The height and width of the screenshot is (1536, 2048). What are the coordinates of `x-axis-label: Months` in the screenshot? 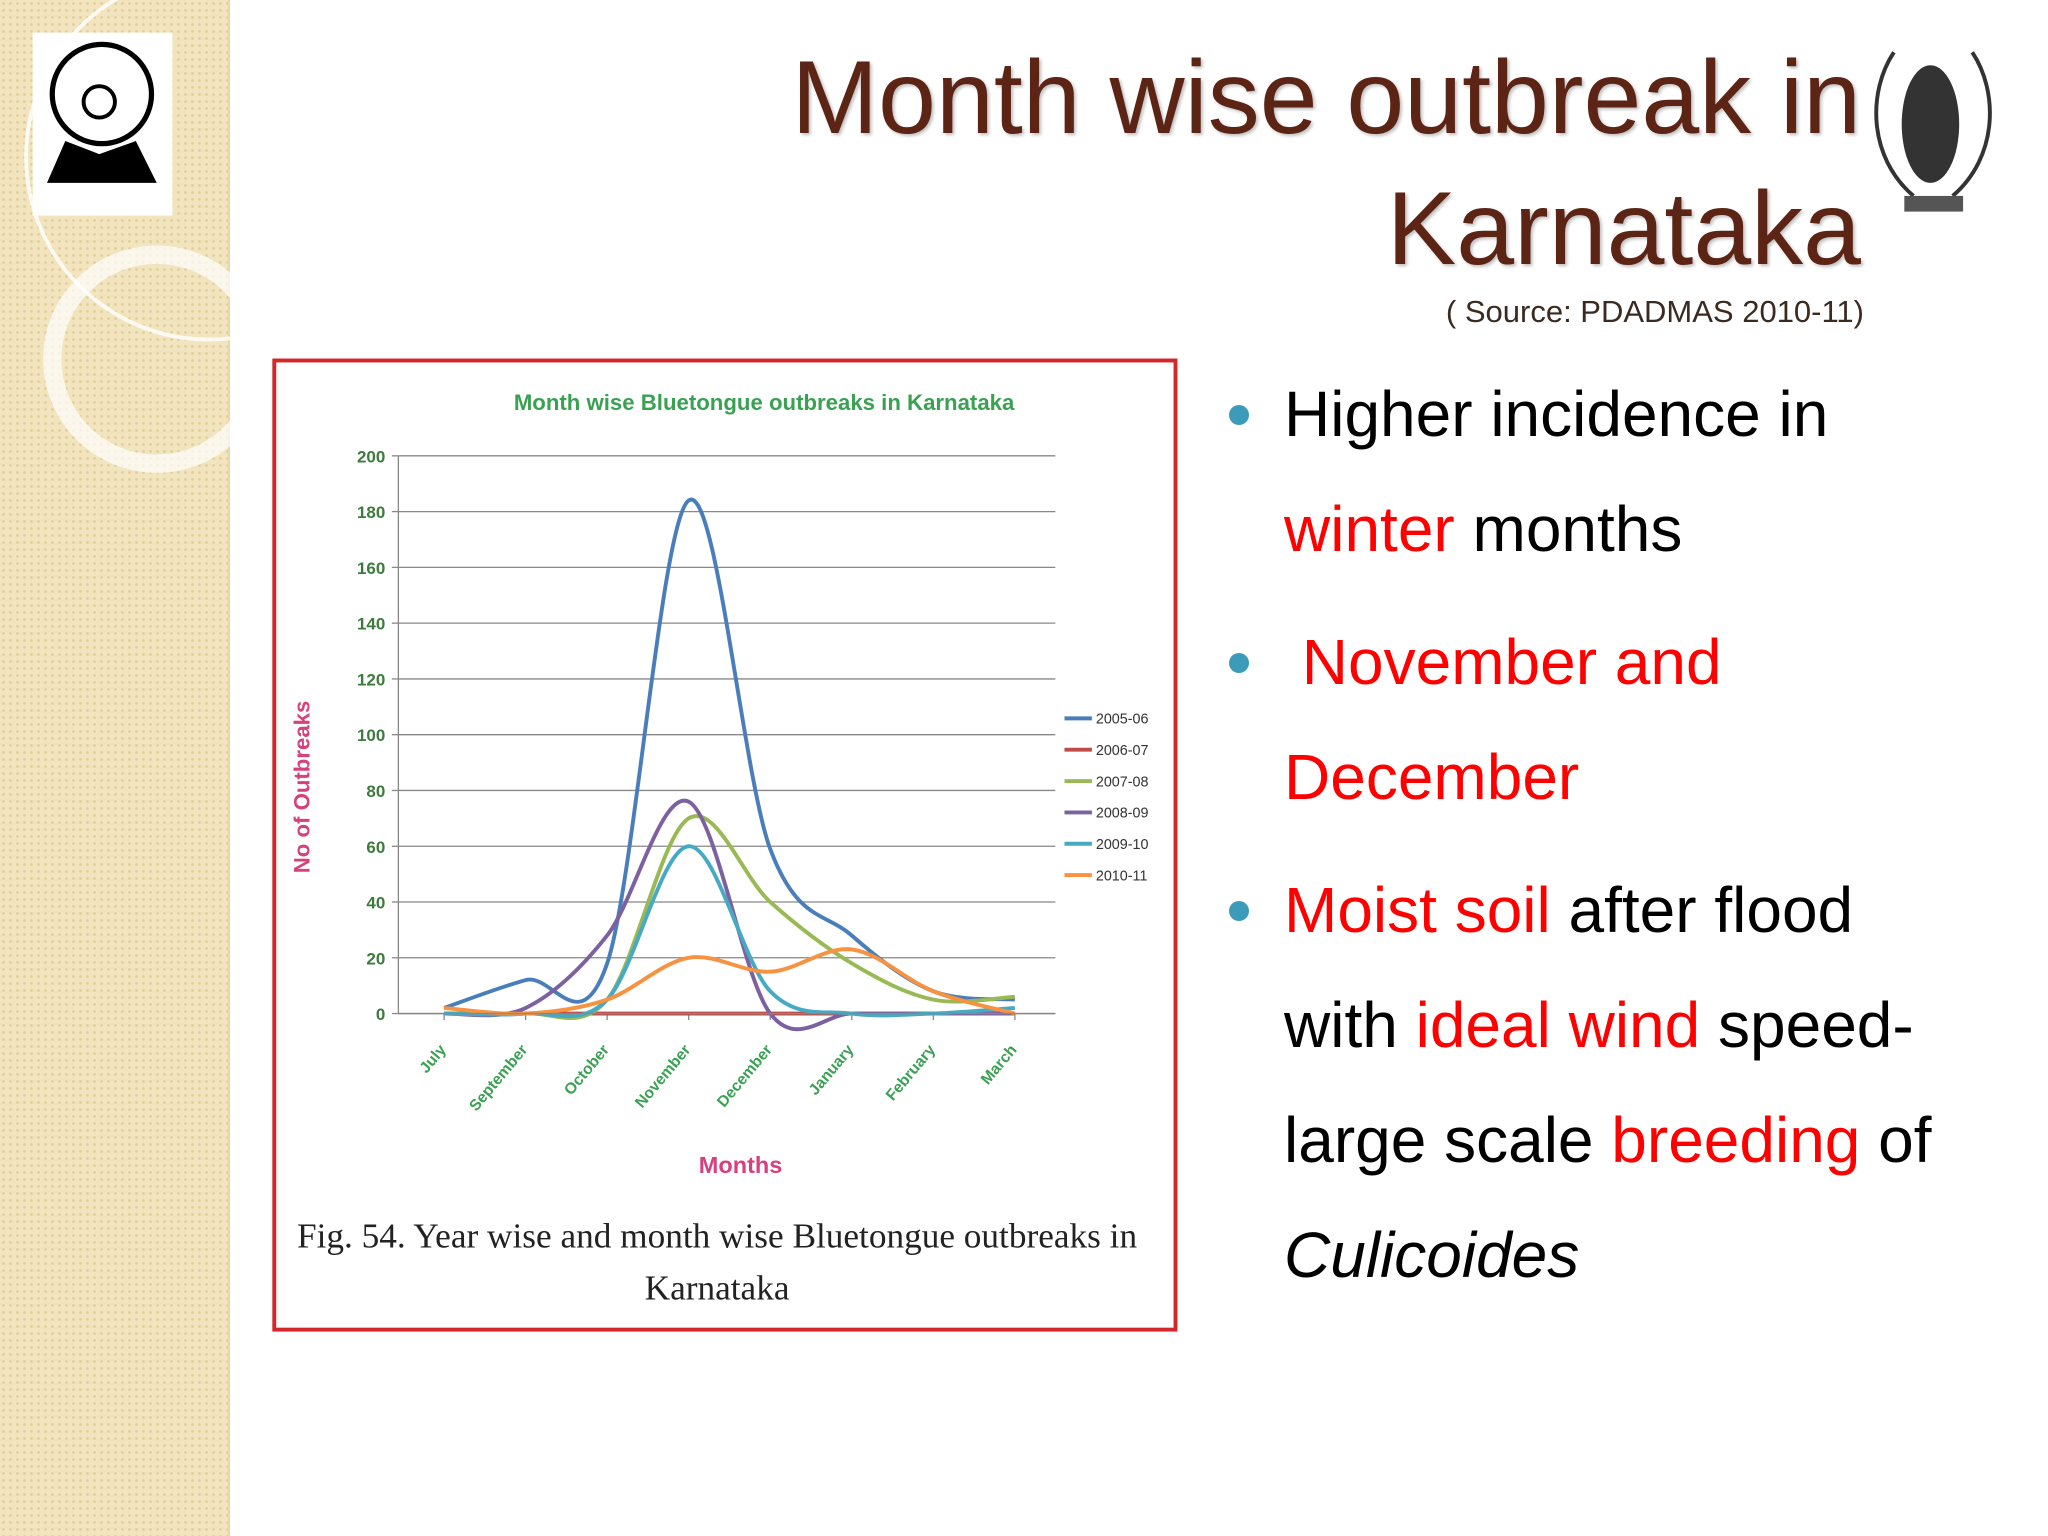 It's located at (741, 1165).